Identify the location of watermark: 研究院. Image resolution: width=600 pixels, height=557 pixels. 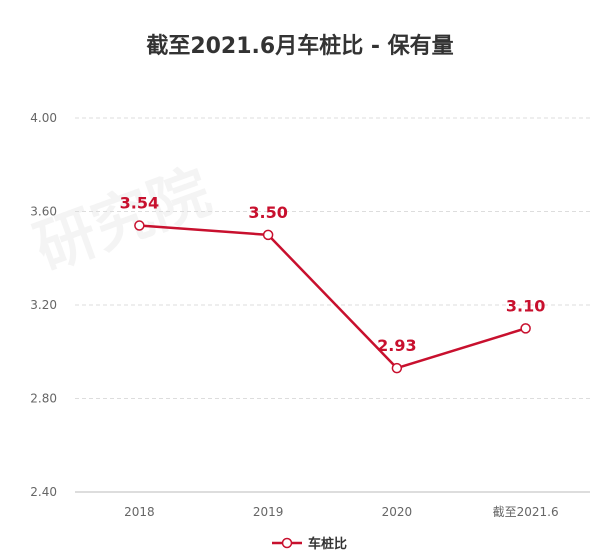
(122, 220).